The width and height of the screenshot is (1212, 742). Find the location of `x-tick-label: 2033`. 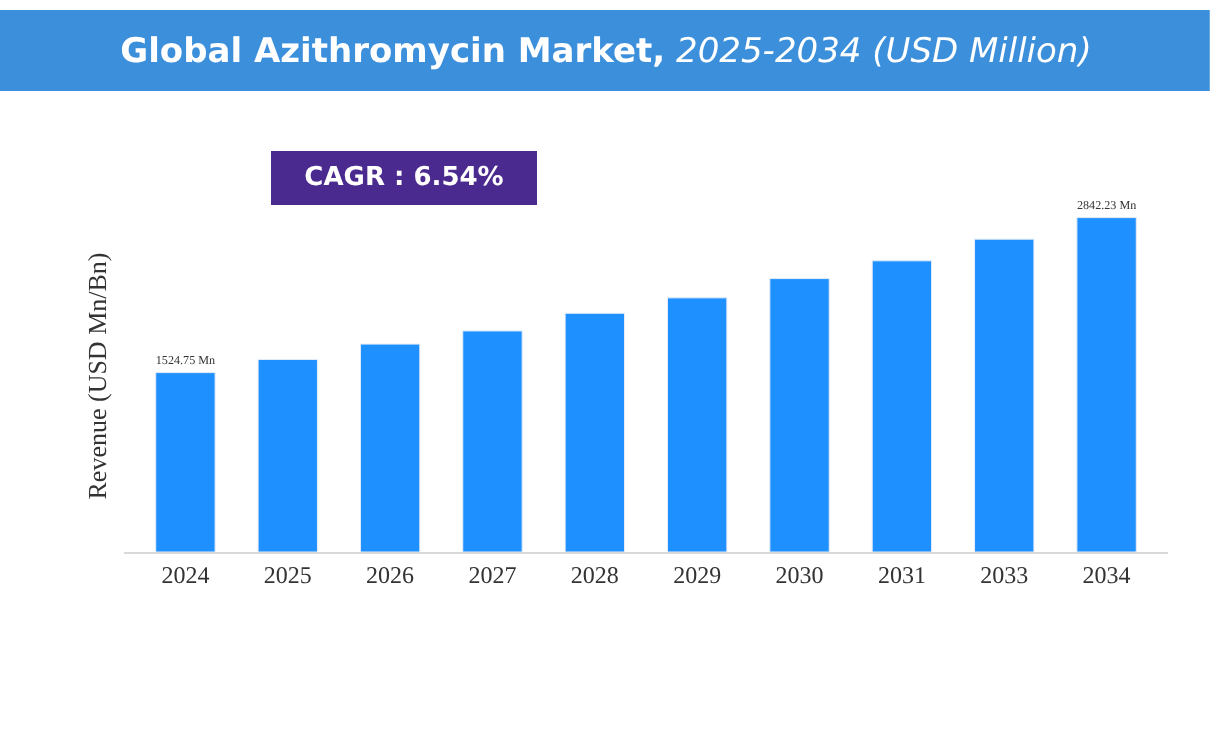

x-tick-label: 2033 is located at coordinates (1004, 574).